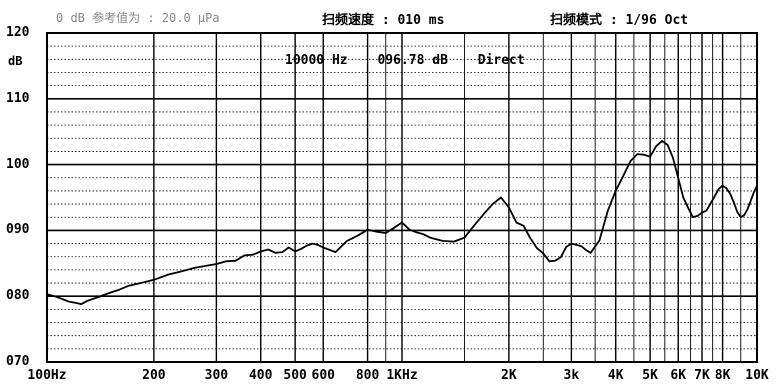 This screenshot has width=778, height=386. I want to click on x-tick-label: 300, so click(216, 375).